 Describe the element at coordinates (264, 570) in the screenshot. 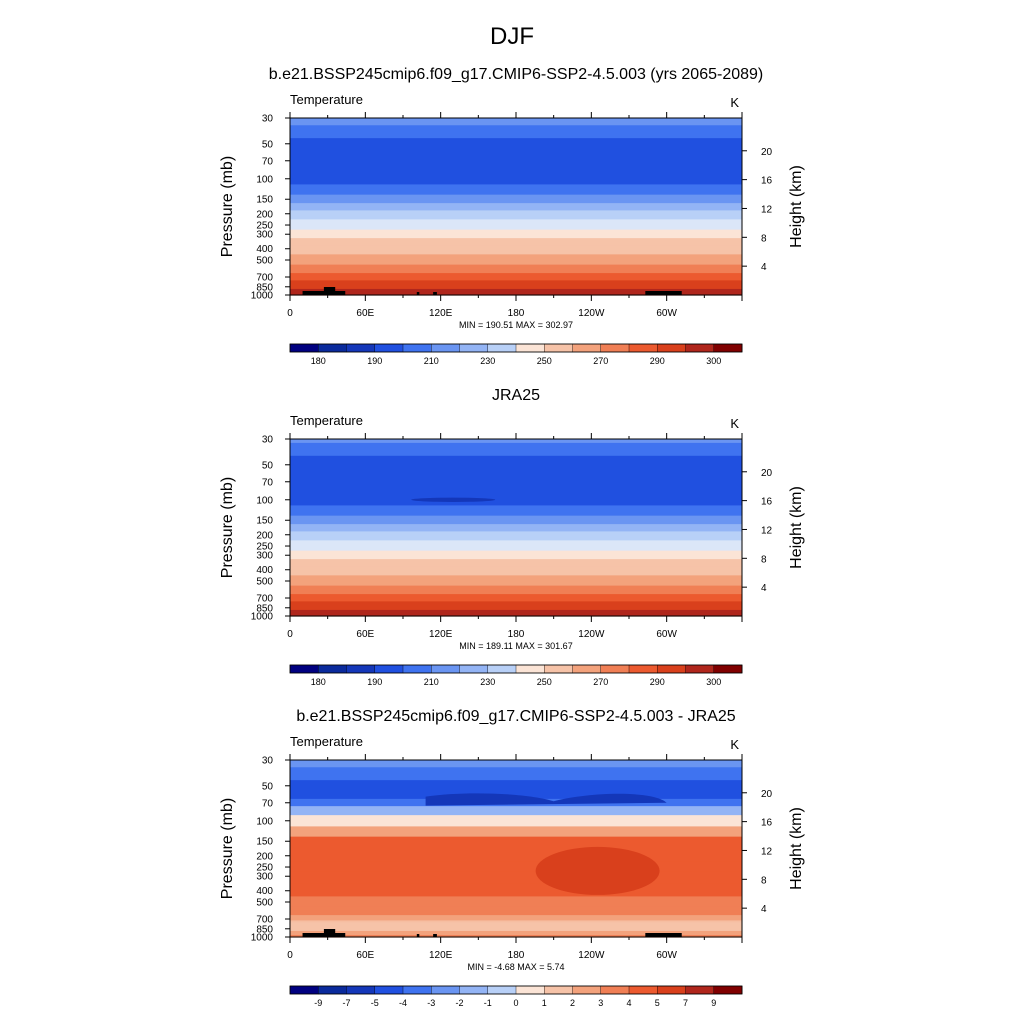

I see `y-tick-label: 400` at that location.